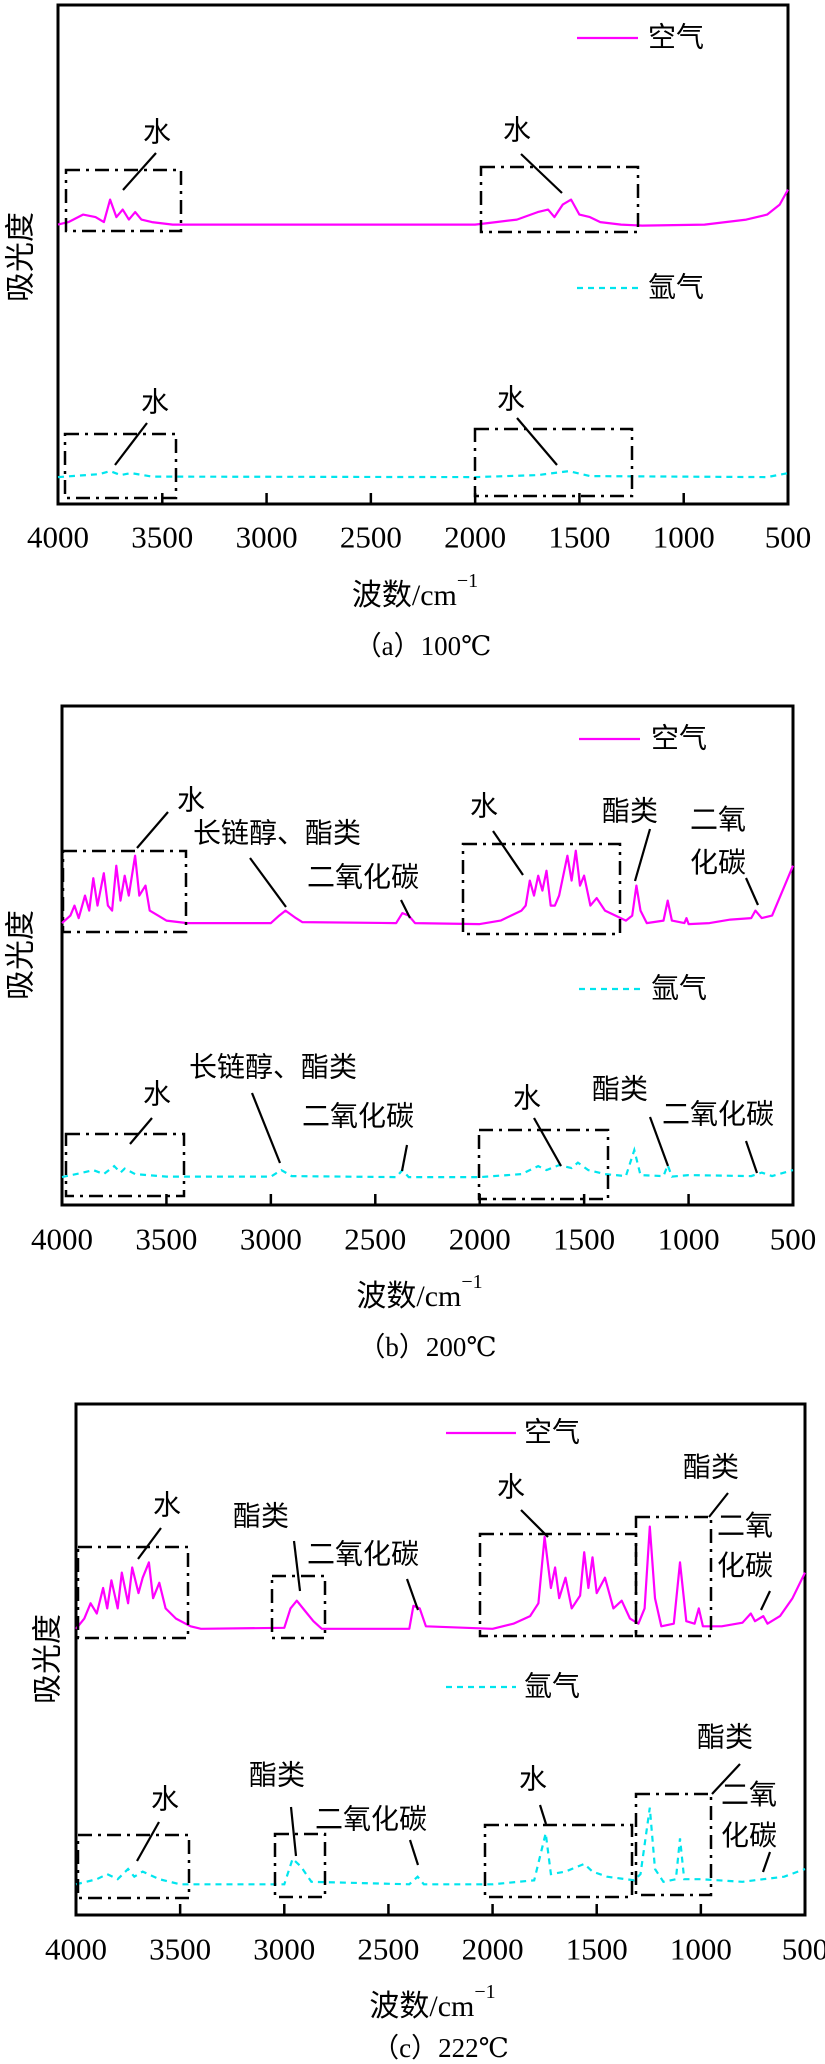  What do you see at coordinates (584, 1239) in the screenshot?
I see `x-tick-label: 1500` at bounding box center [584, 1239].